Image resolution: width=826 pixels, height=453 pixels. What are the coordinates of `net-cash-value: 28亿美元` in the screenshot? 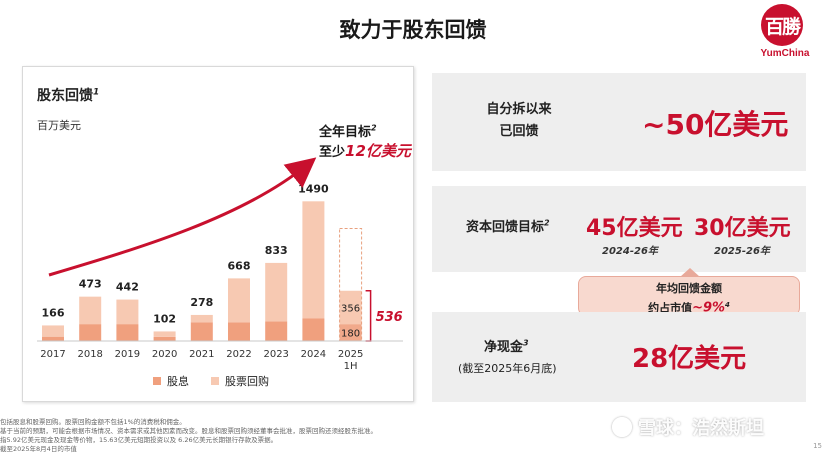 It's located at (689, 359).